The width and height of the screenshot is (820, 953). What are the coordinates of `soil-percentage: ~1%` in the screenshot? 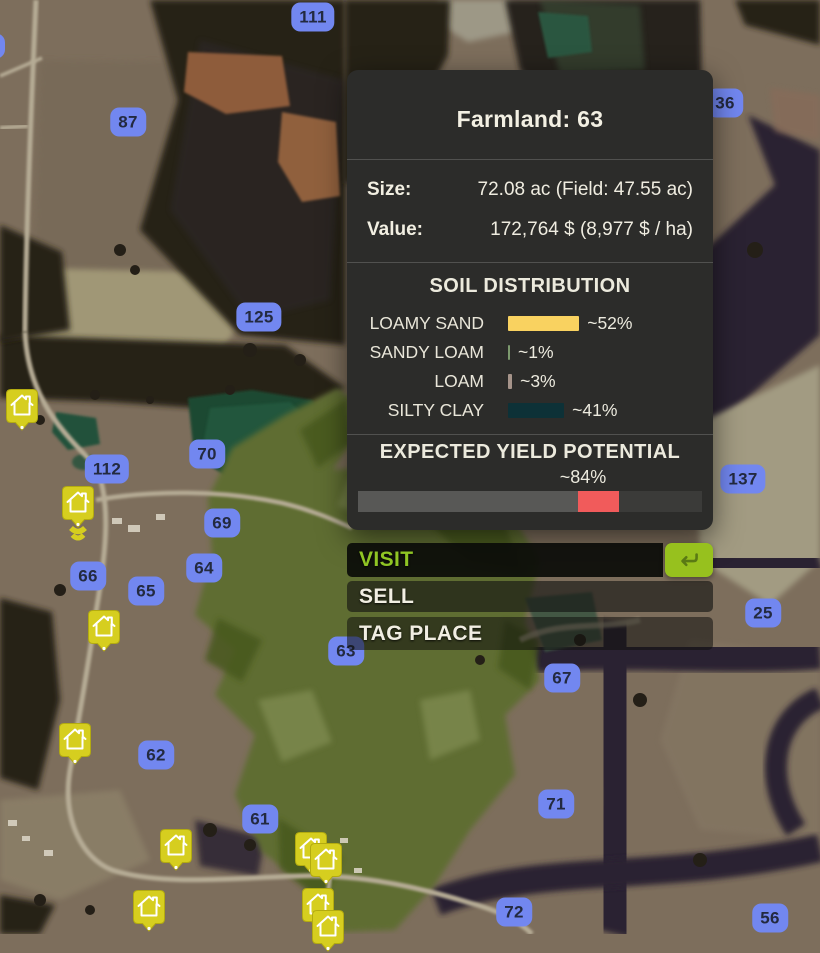 It's located at (536, 352).